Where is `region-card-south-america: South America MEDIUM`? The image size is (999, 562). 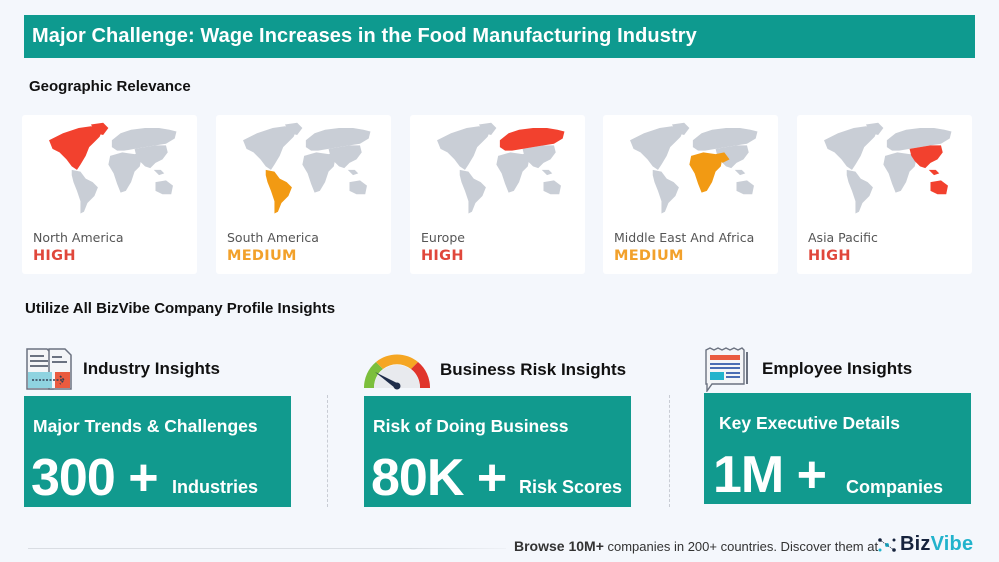 region-card-south-america: South America MEDIUM is located at coordinates (303, 194).